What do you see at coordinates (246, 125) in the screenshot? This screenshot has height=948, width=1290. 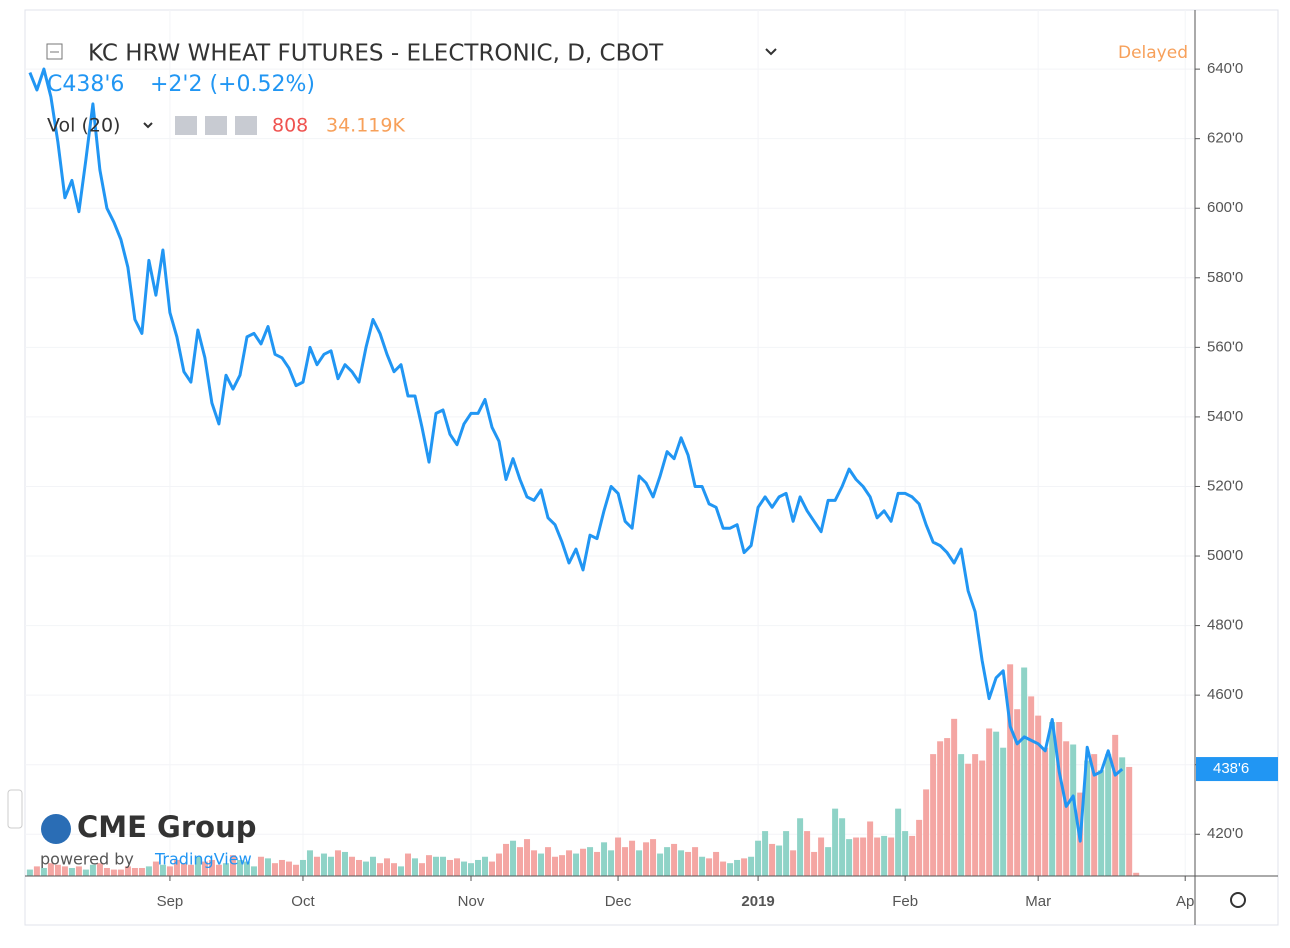 I see `close-icon` at bounding box center [246, 125].